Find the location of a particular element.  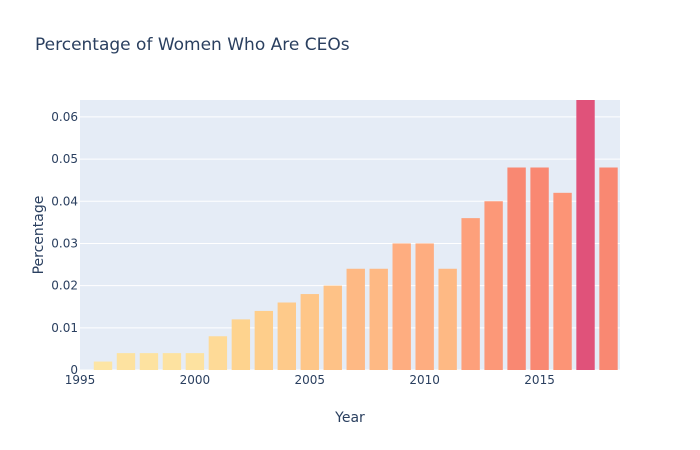

bar-1997 is located at coordinates (126, 361).